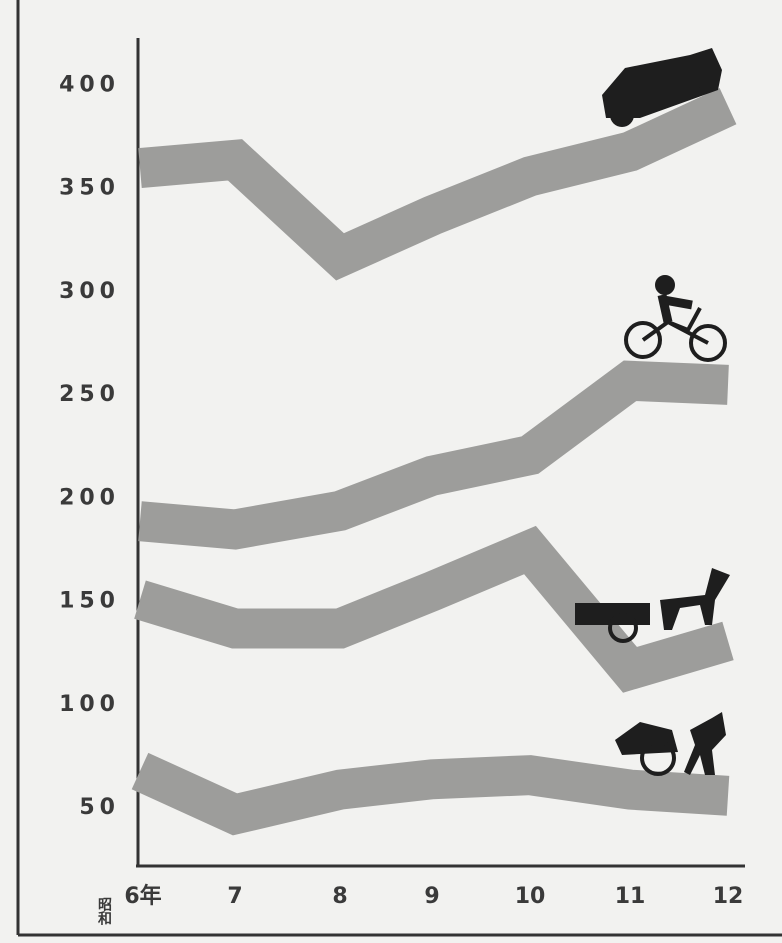  What do you see at coordinates (652, 605) in the screenshot?
I see `horse-cart-icon` at bounding box center [652, 605].